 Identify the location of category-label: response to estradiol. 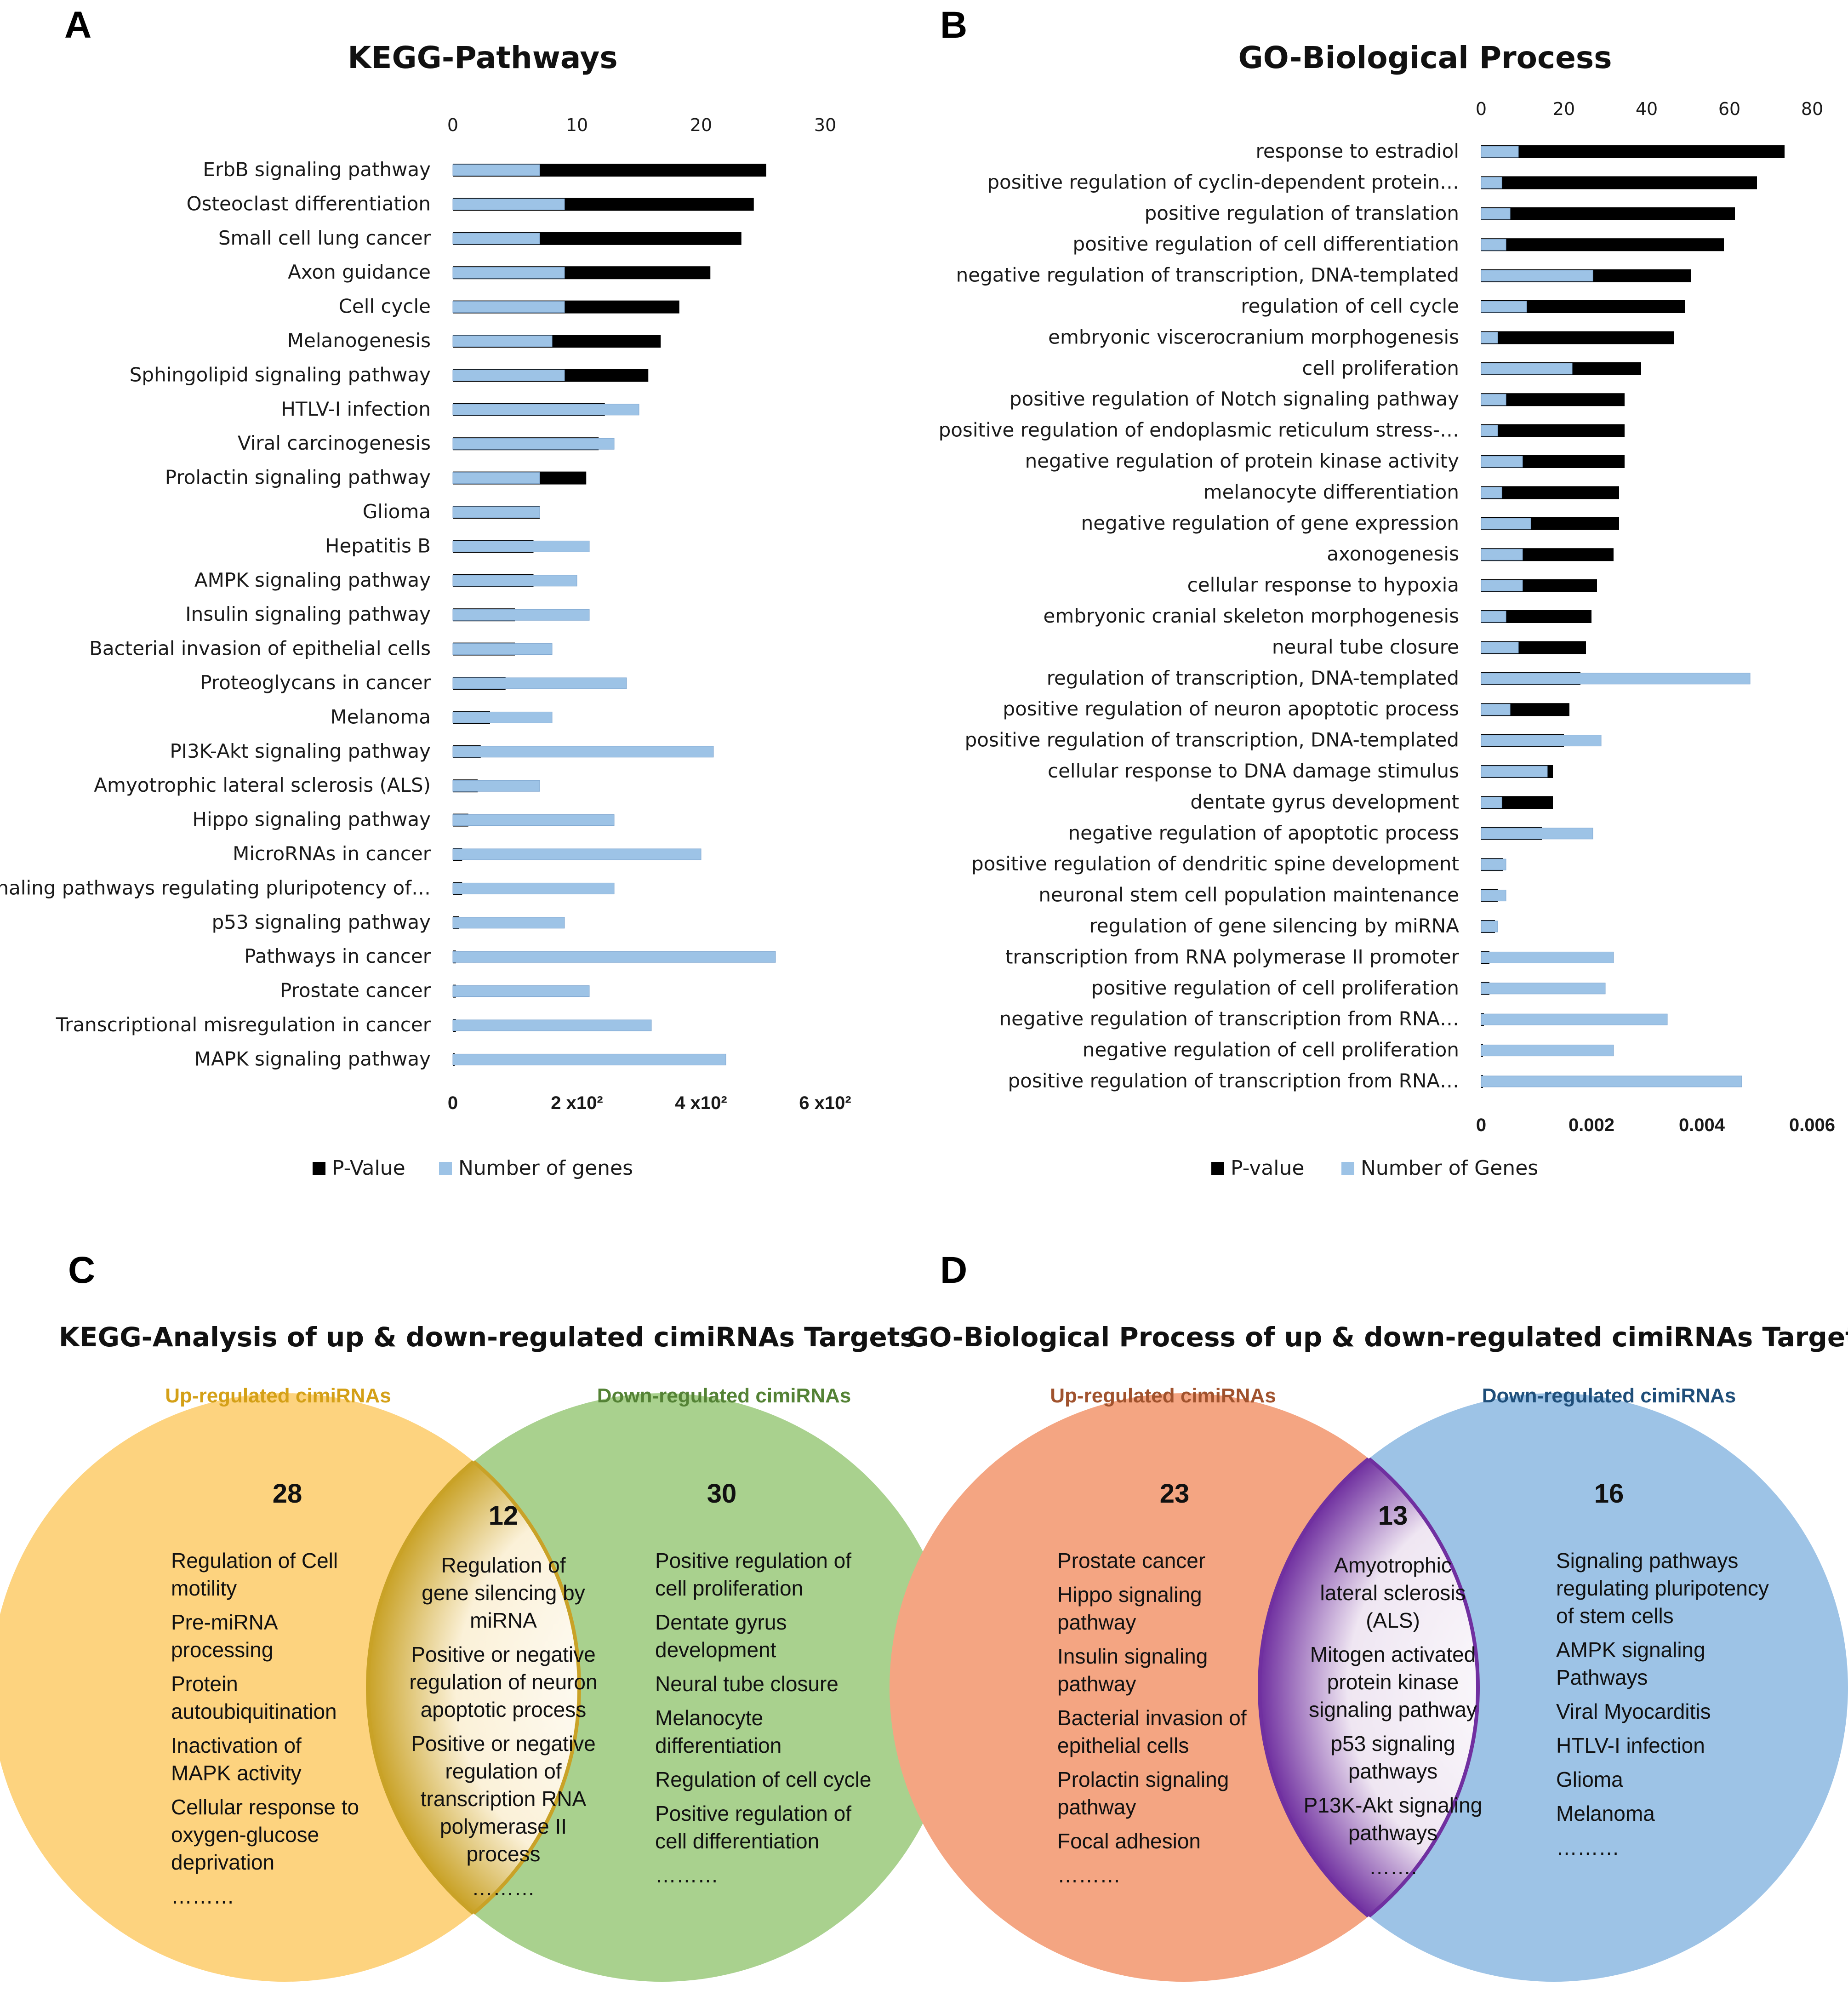
(1357, 151).